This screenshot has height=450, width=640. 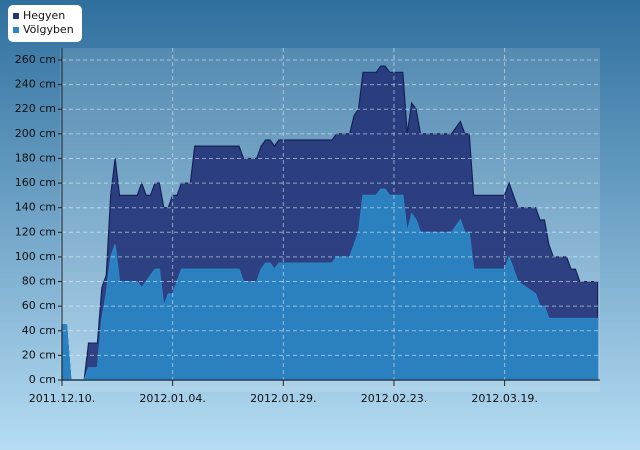 I want to click on y-tick-label: 60 cm, so click(x=39, y=305).